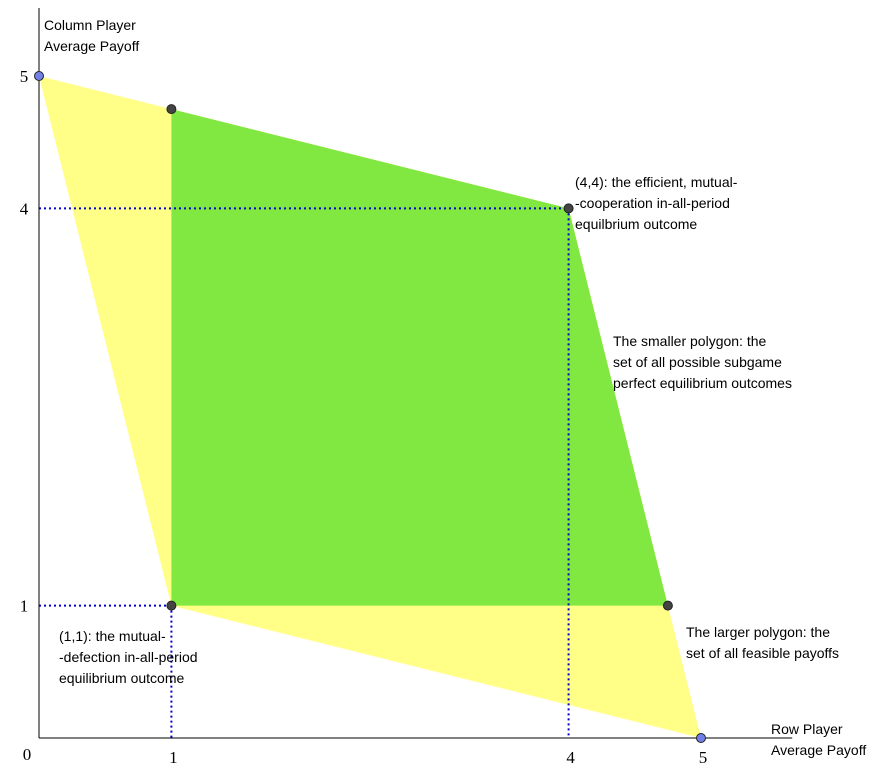 The image size is (888, 768). What do you see at coordinates (570, 757) in the screenshot?
I see `x-tick-label: 4` at bounding box center [570, 757].